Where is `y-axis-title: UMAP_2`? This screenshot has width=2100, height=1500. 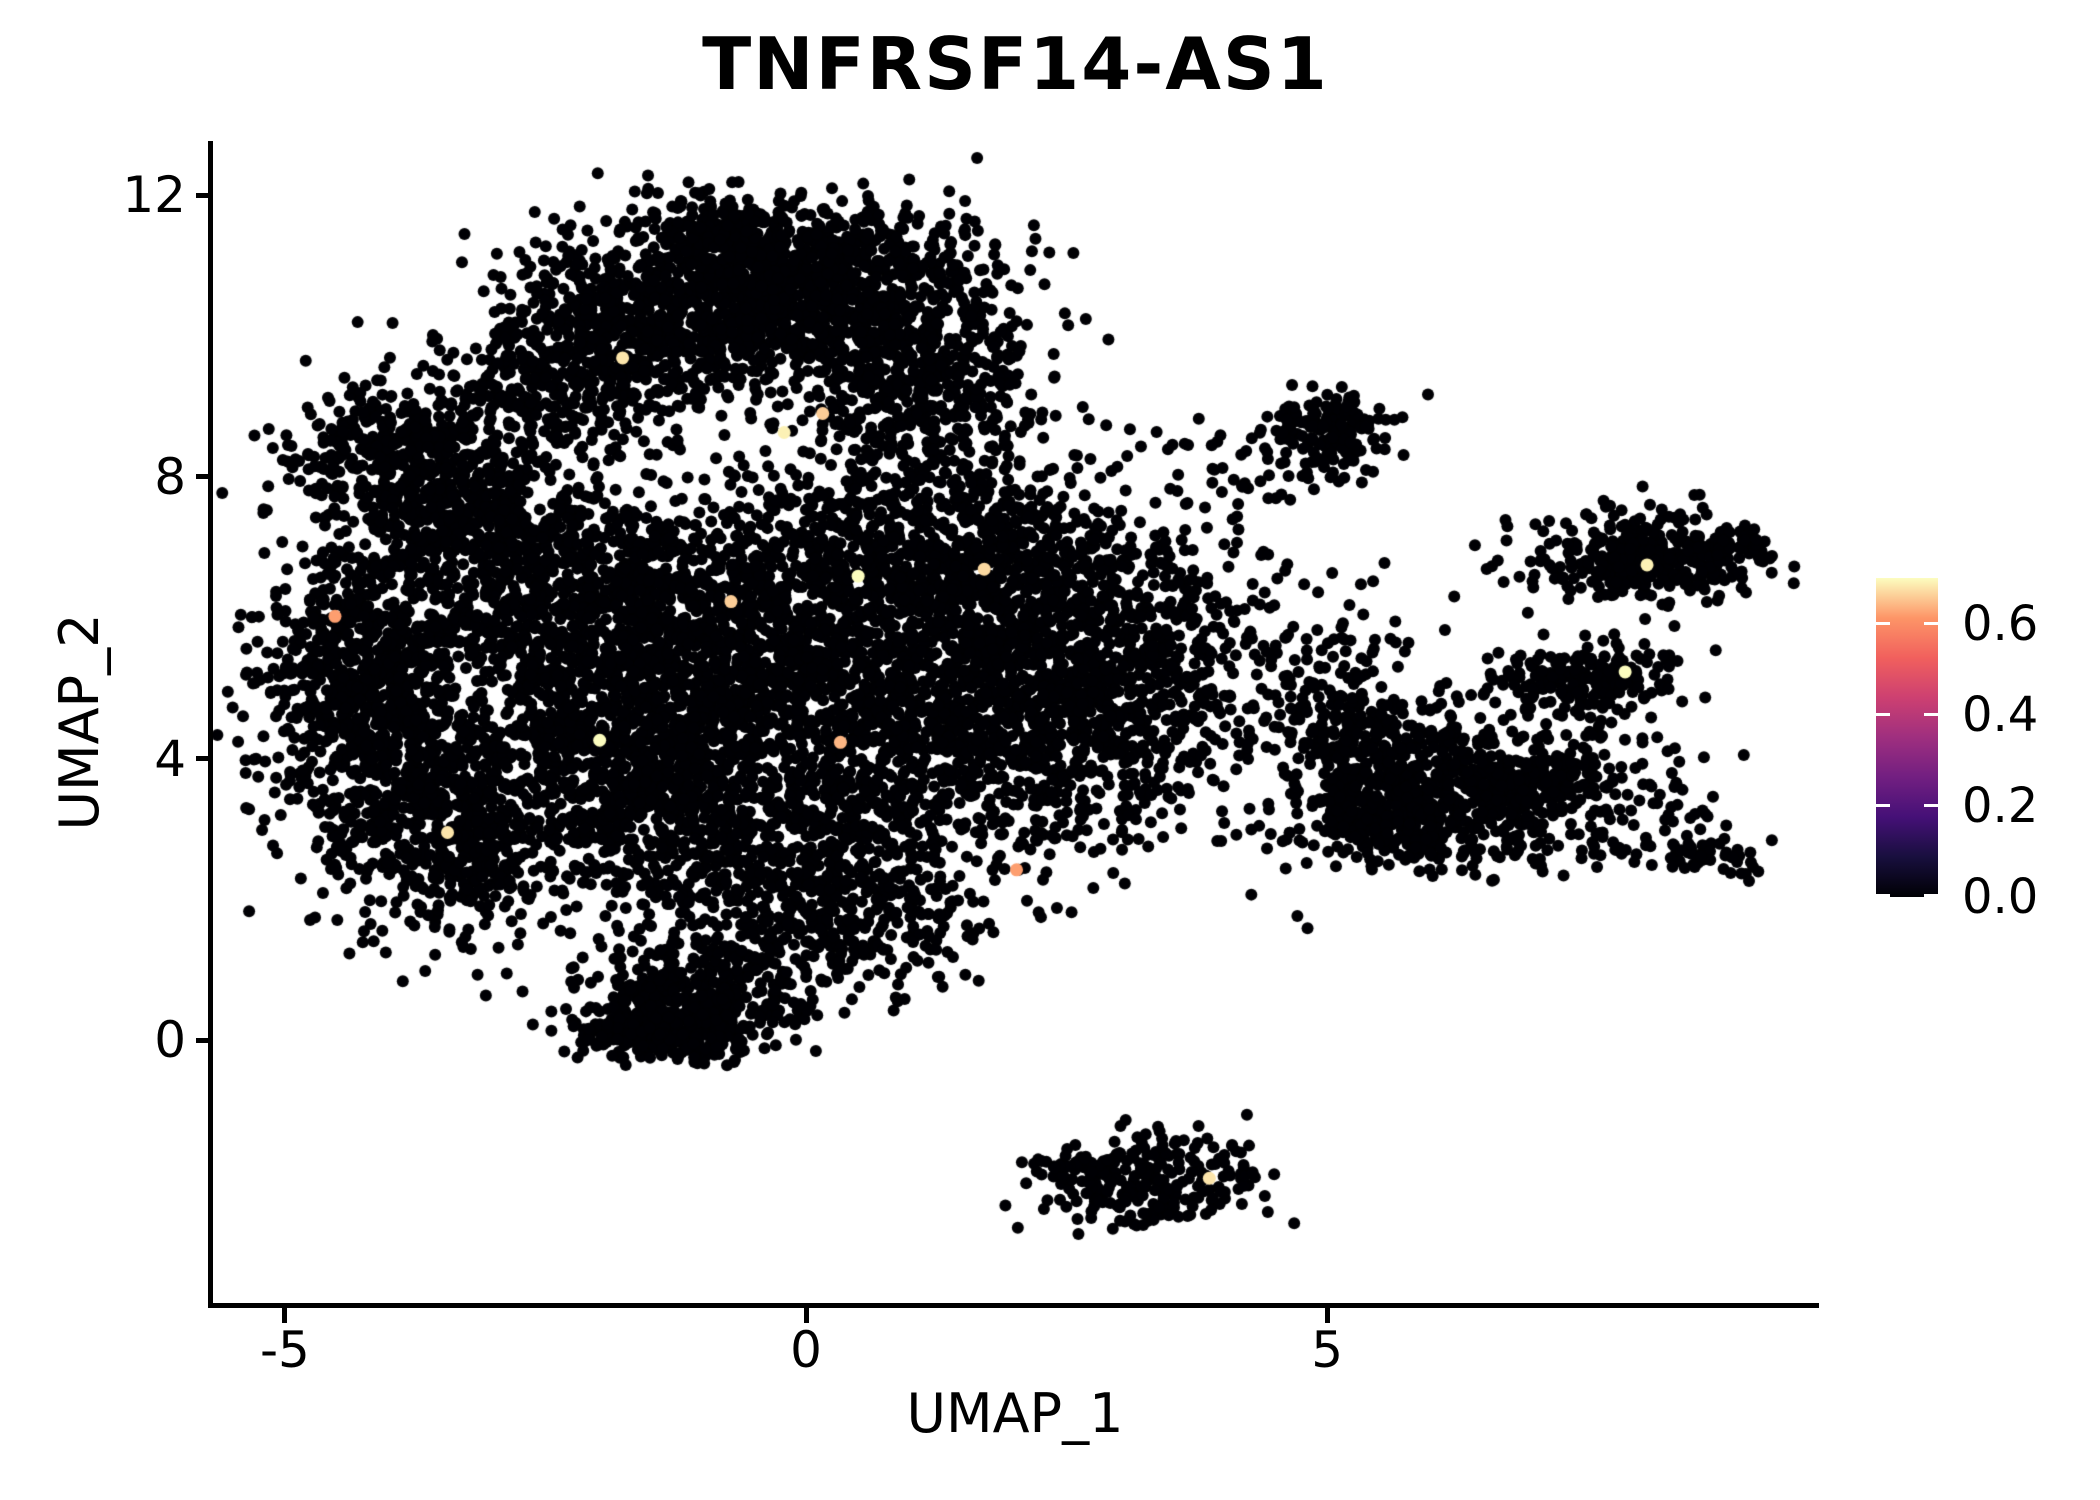 y-axis-title: UMAP_2 is located at coordinates (79, 722).